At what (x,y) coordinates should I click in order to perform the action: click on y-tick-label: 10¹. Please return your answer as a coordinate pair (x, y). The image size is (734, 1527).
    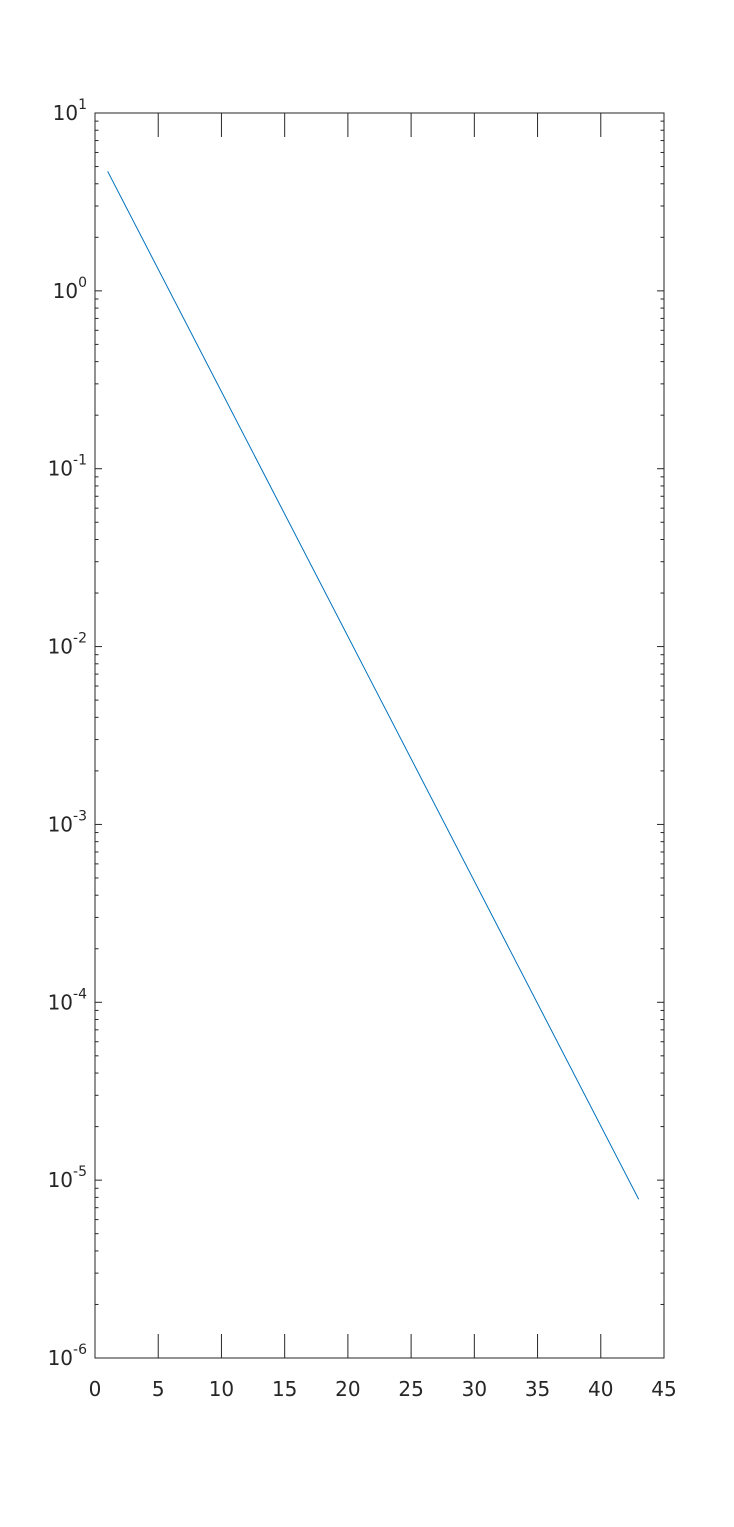
    Looking at the image, I should click on (70, 111).